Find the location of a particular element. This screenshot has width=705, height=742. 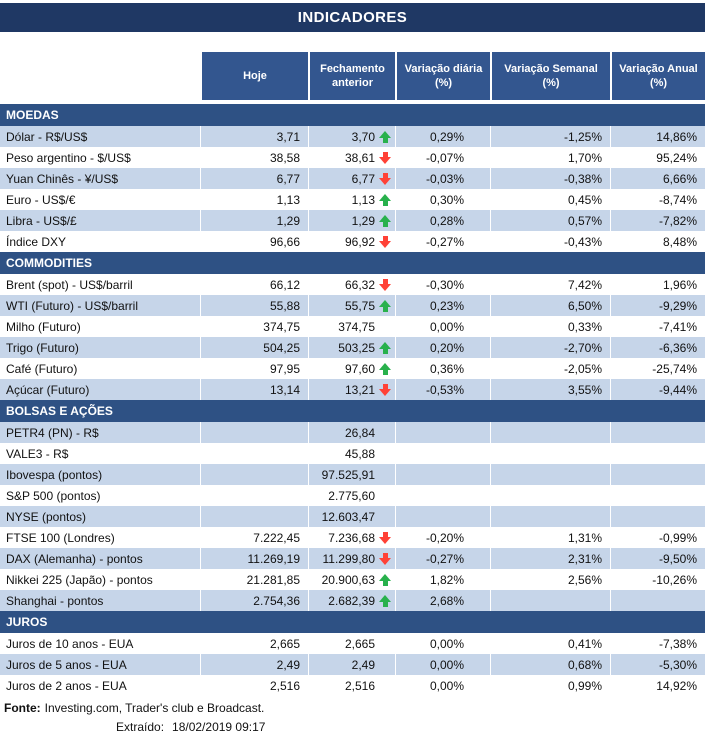

fechamento-value: 1,29 is located at coordinates (363, 220).